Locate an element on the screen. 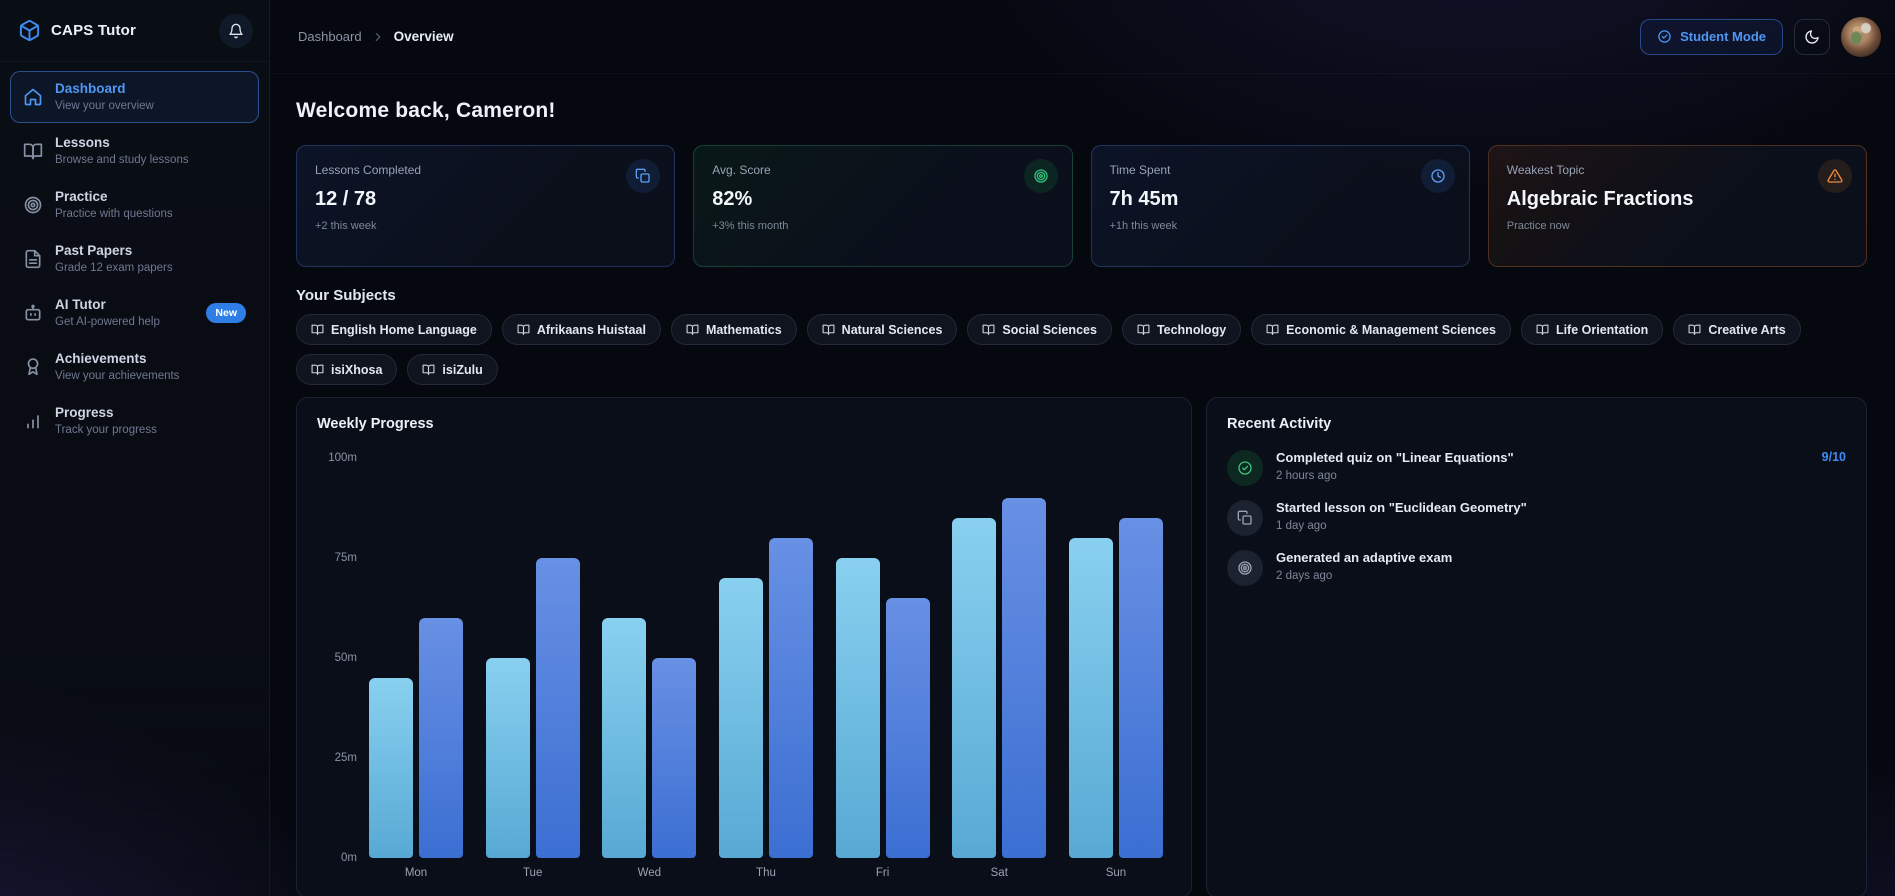 This screenshot has width=1895, height=896. sidebar-item-subtitle: Track your progress is located at coordinates (106, 429).